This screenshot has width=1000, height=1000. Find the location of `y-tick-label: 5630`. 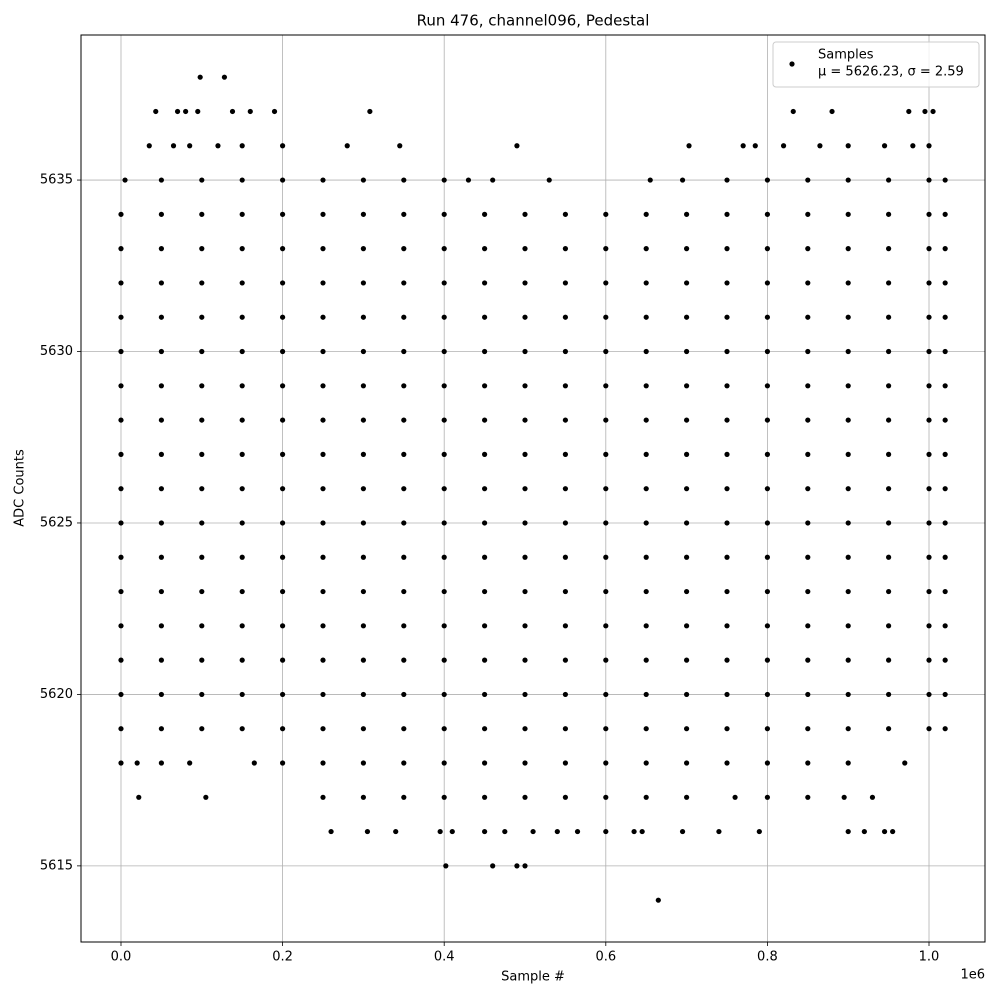

y-tick-label: 5630 is located at coordinates (56, 351).